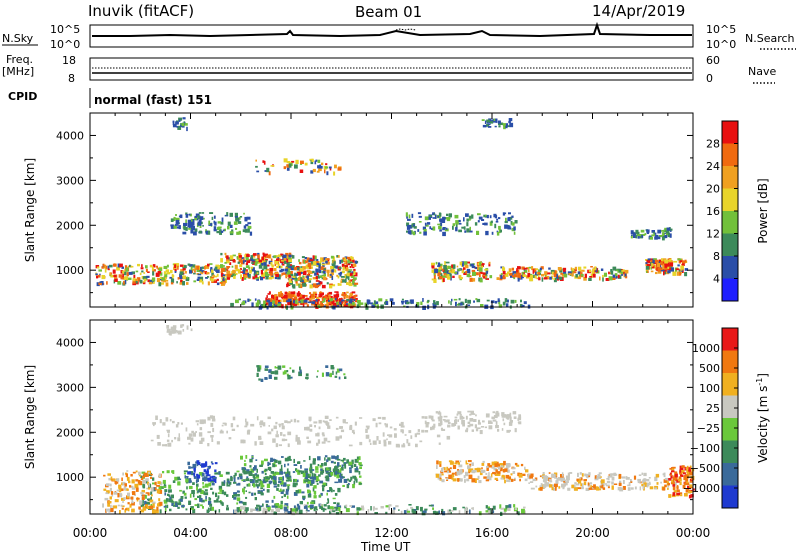  What do you see at coordinates (90, 533) in the screenshot?
I see `time-tick-label: 00:00` at bounding box center [90, 533].